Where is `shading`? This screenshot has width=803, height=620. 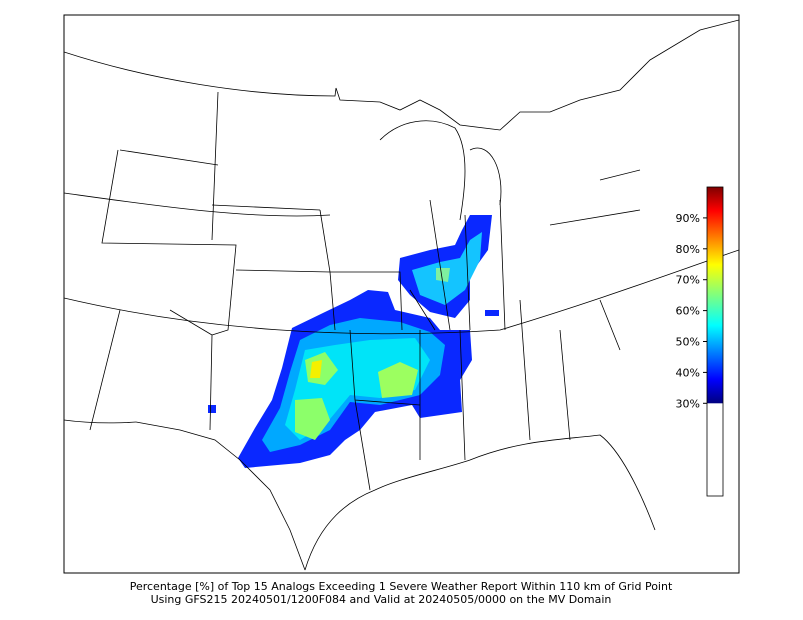 shading is located at coordinates (353, 341).